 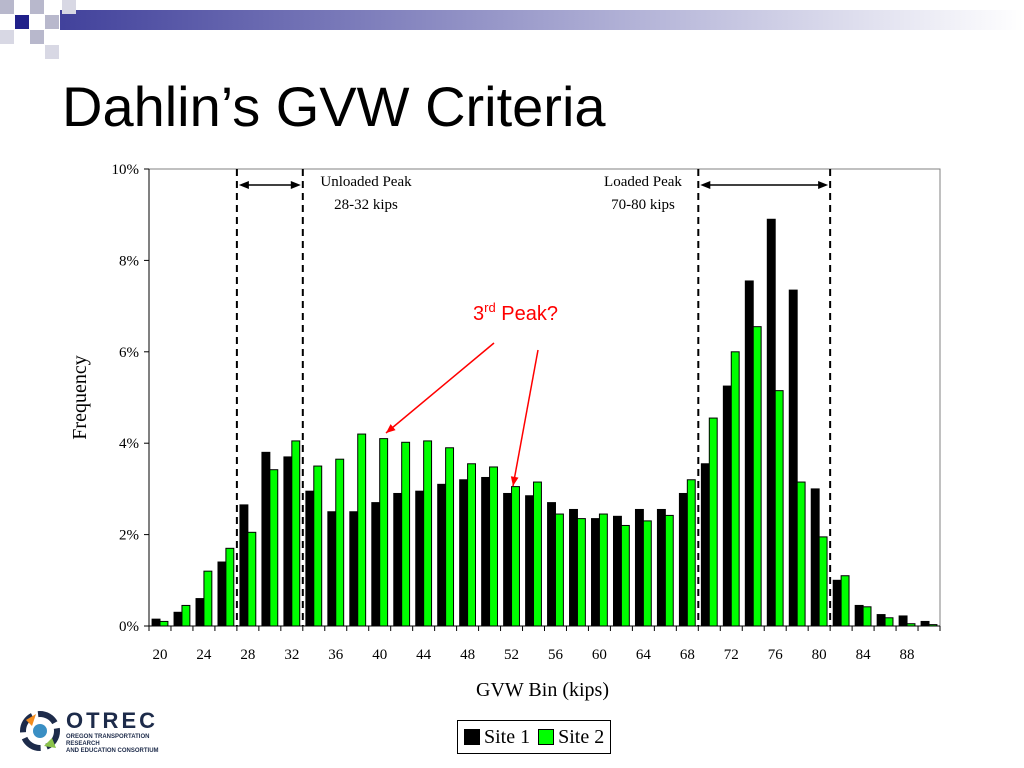 What do you see at coordinates (112, 720) in the screenshot?
I see `logo-name: OTREC` at bounding box center [112, 720].